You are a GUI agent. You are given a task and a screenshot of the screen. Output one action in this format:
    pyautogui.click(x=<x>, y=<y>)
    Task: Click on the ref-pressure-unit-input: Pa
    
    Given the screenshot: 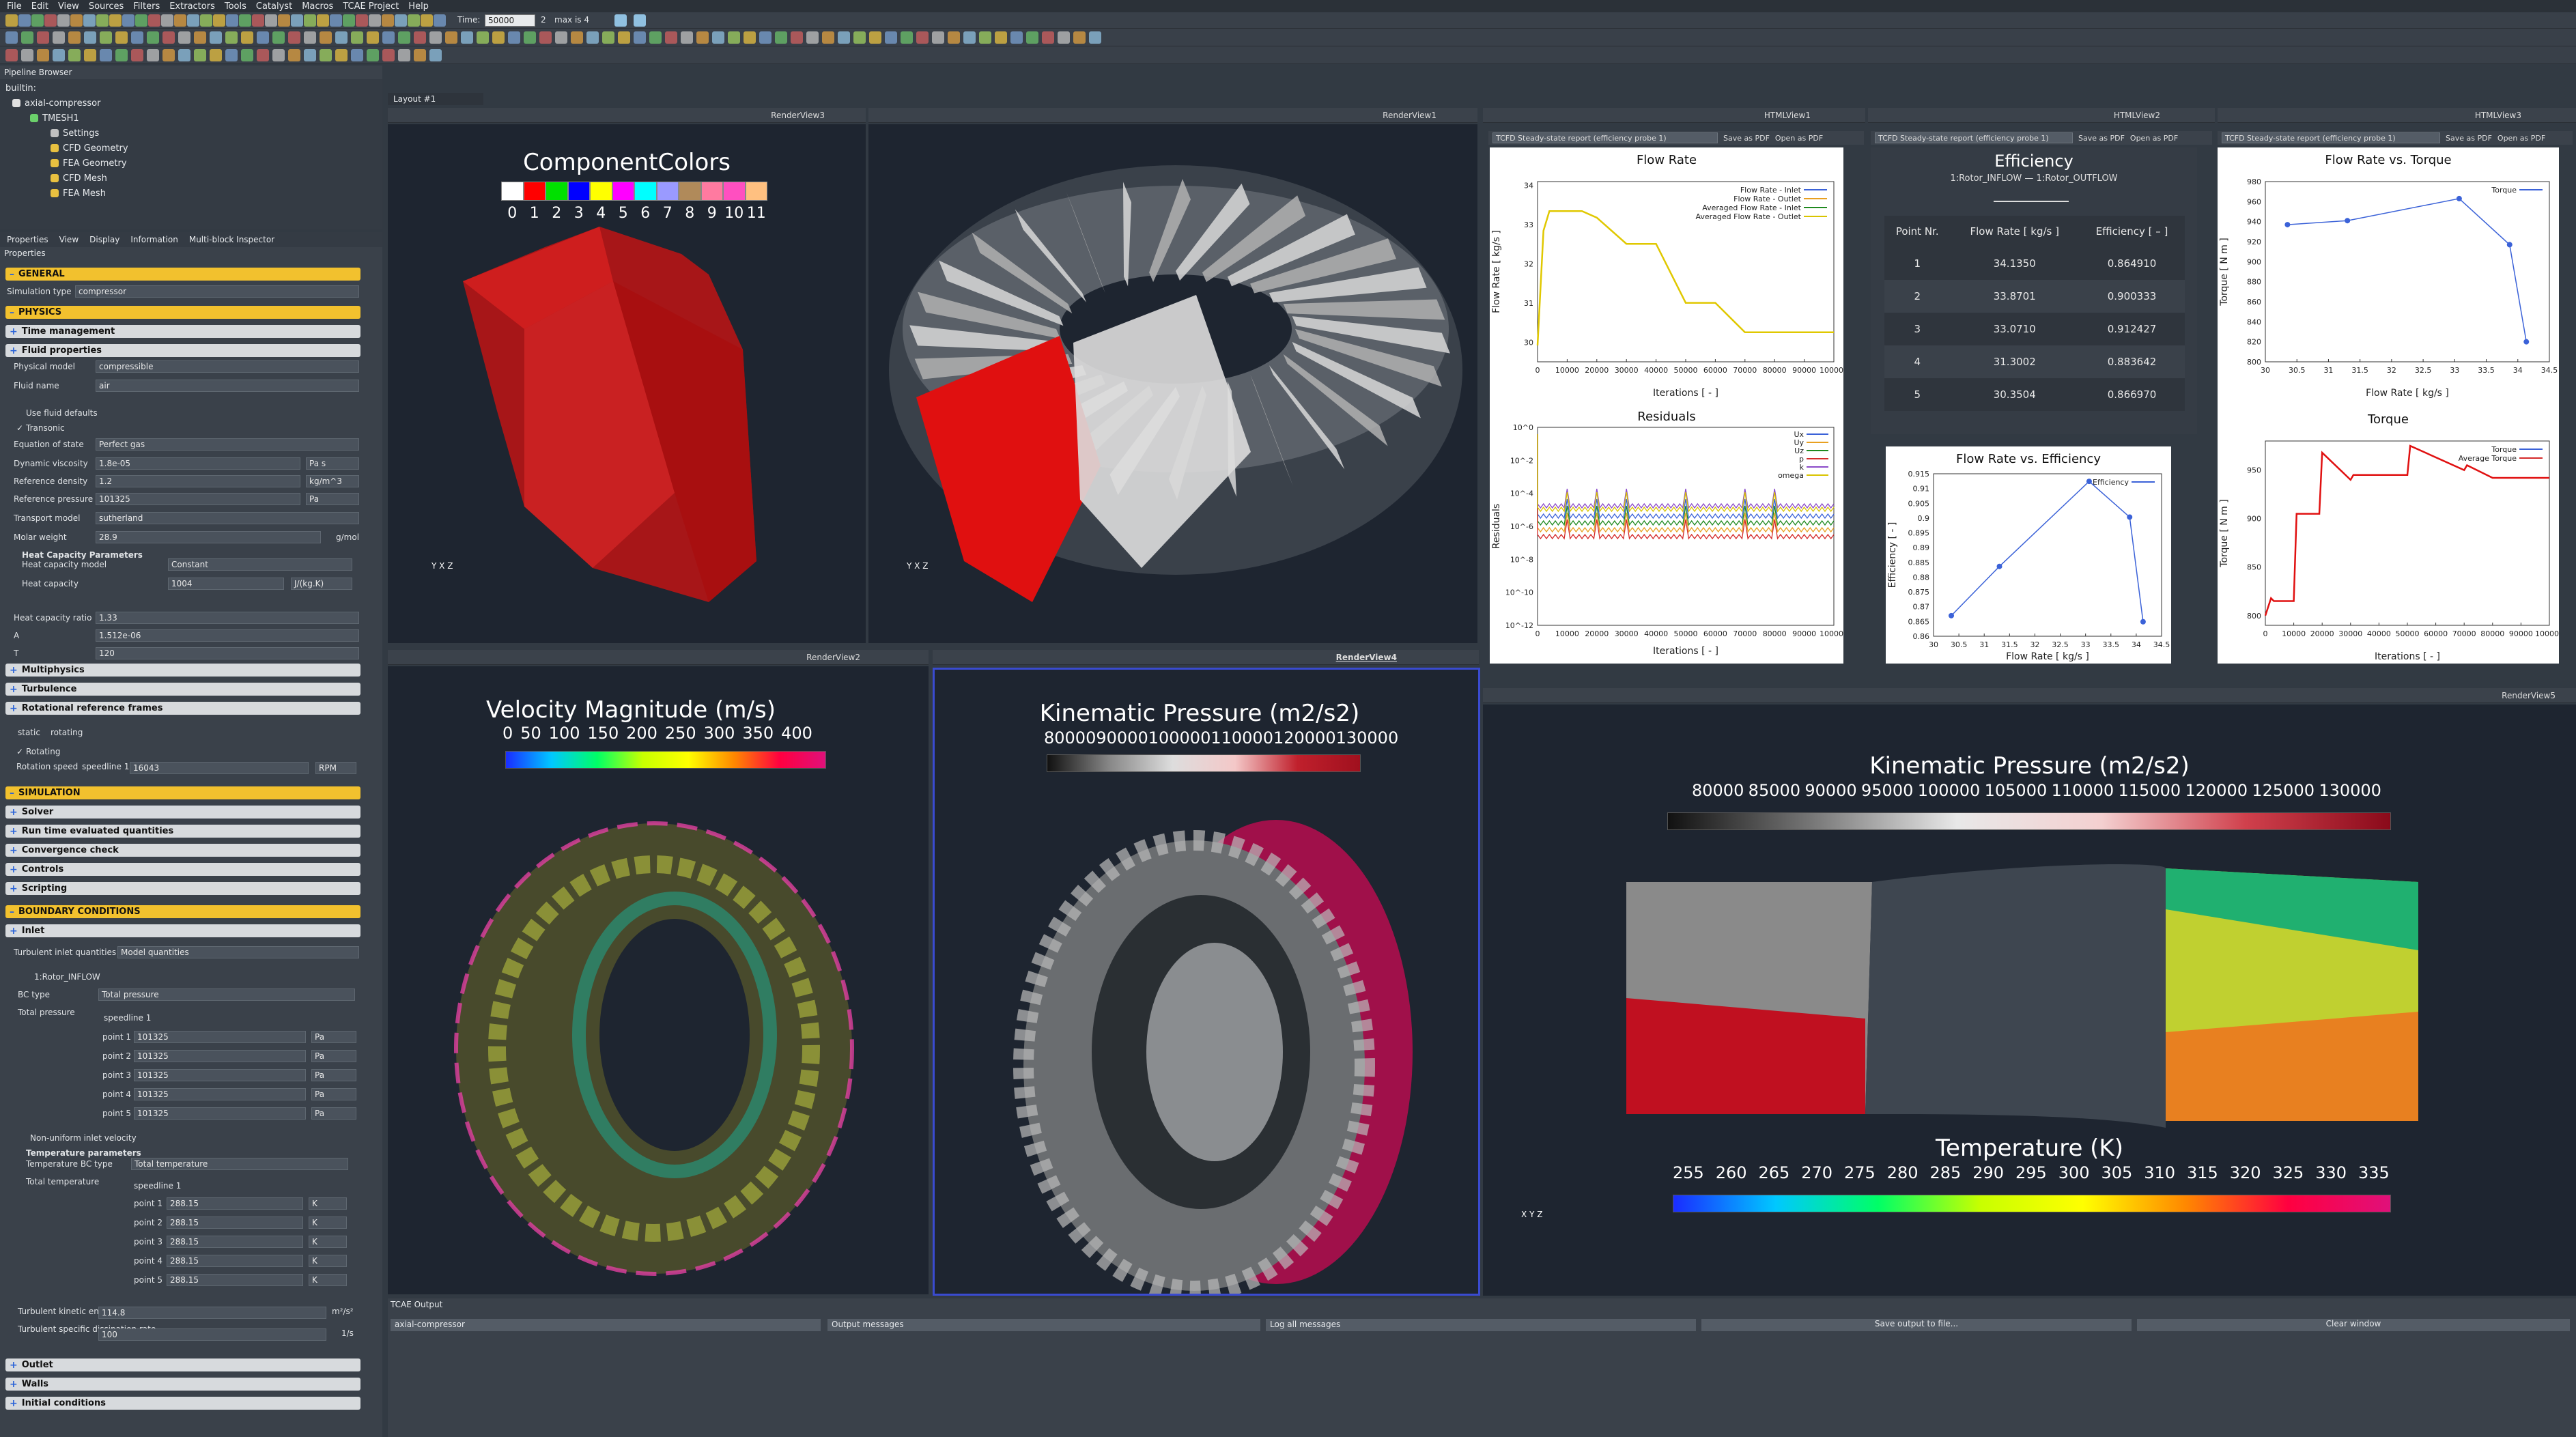 What is the action you would take?
    pyautogui.click(x=332, y=499)
    